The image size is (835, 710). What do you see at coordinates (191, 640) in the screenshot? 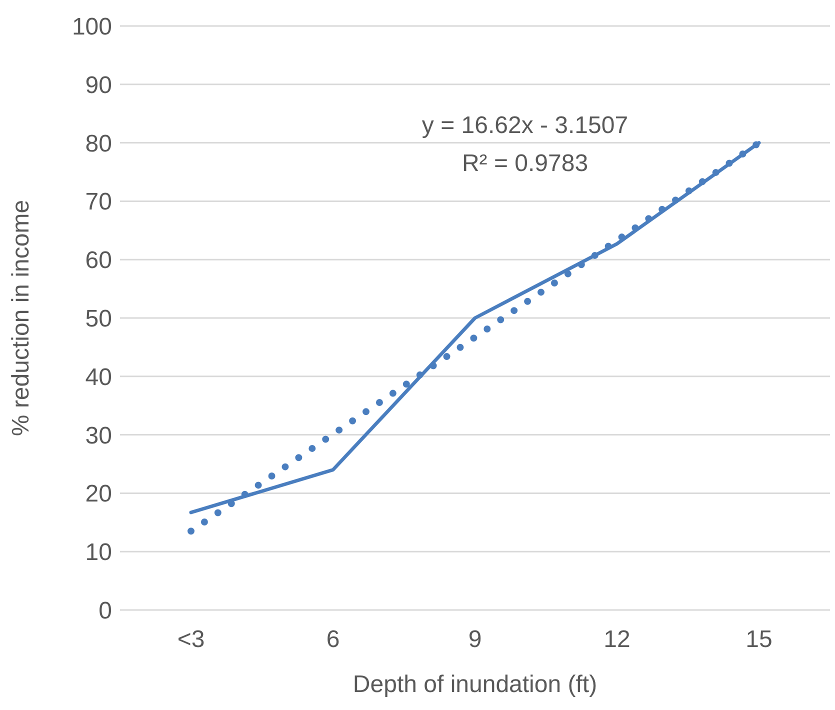
I see `x-tick-label: <3` at bounding box center [191, 640].